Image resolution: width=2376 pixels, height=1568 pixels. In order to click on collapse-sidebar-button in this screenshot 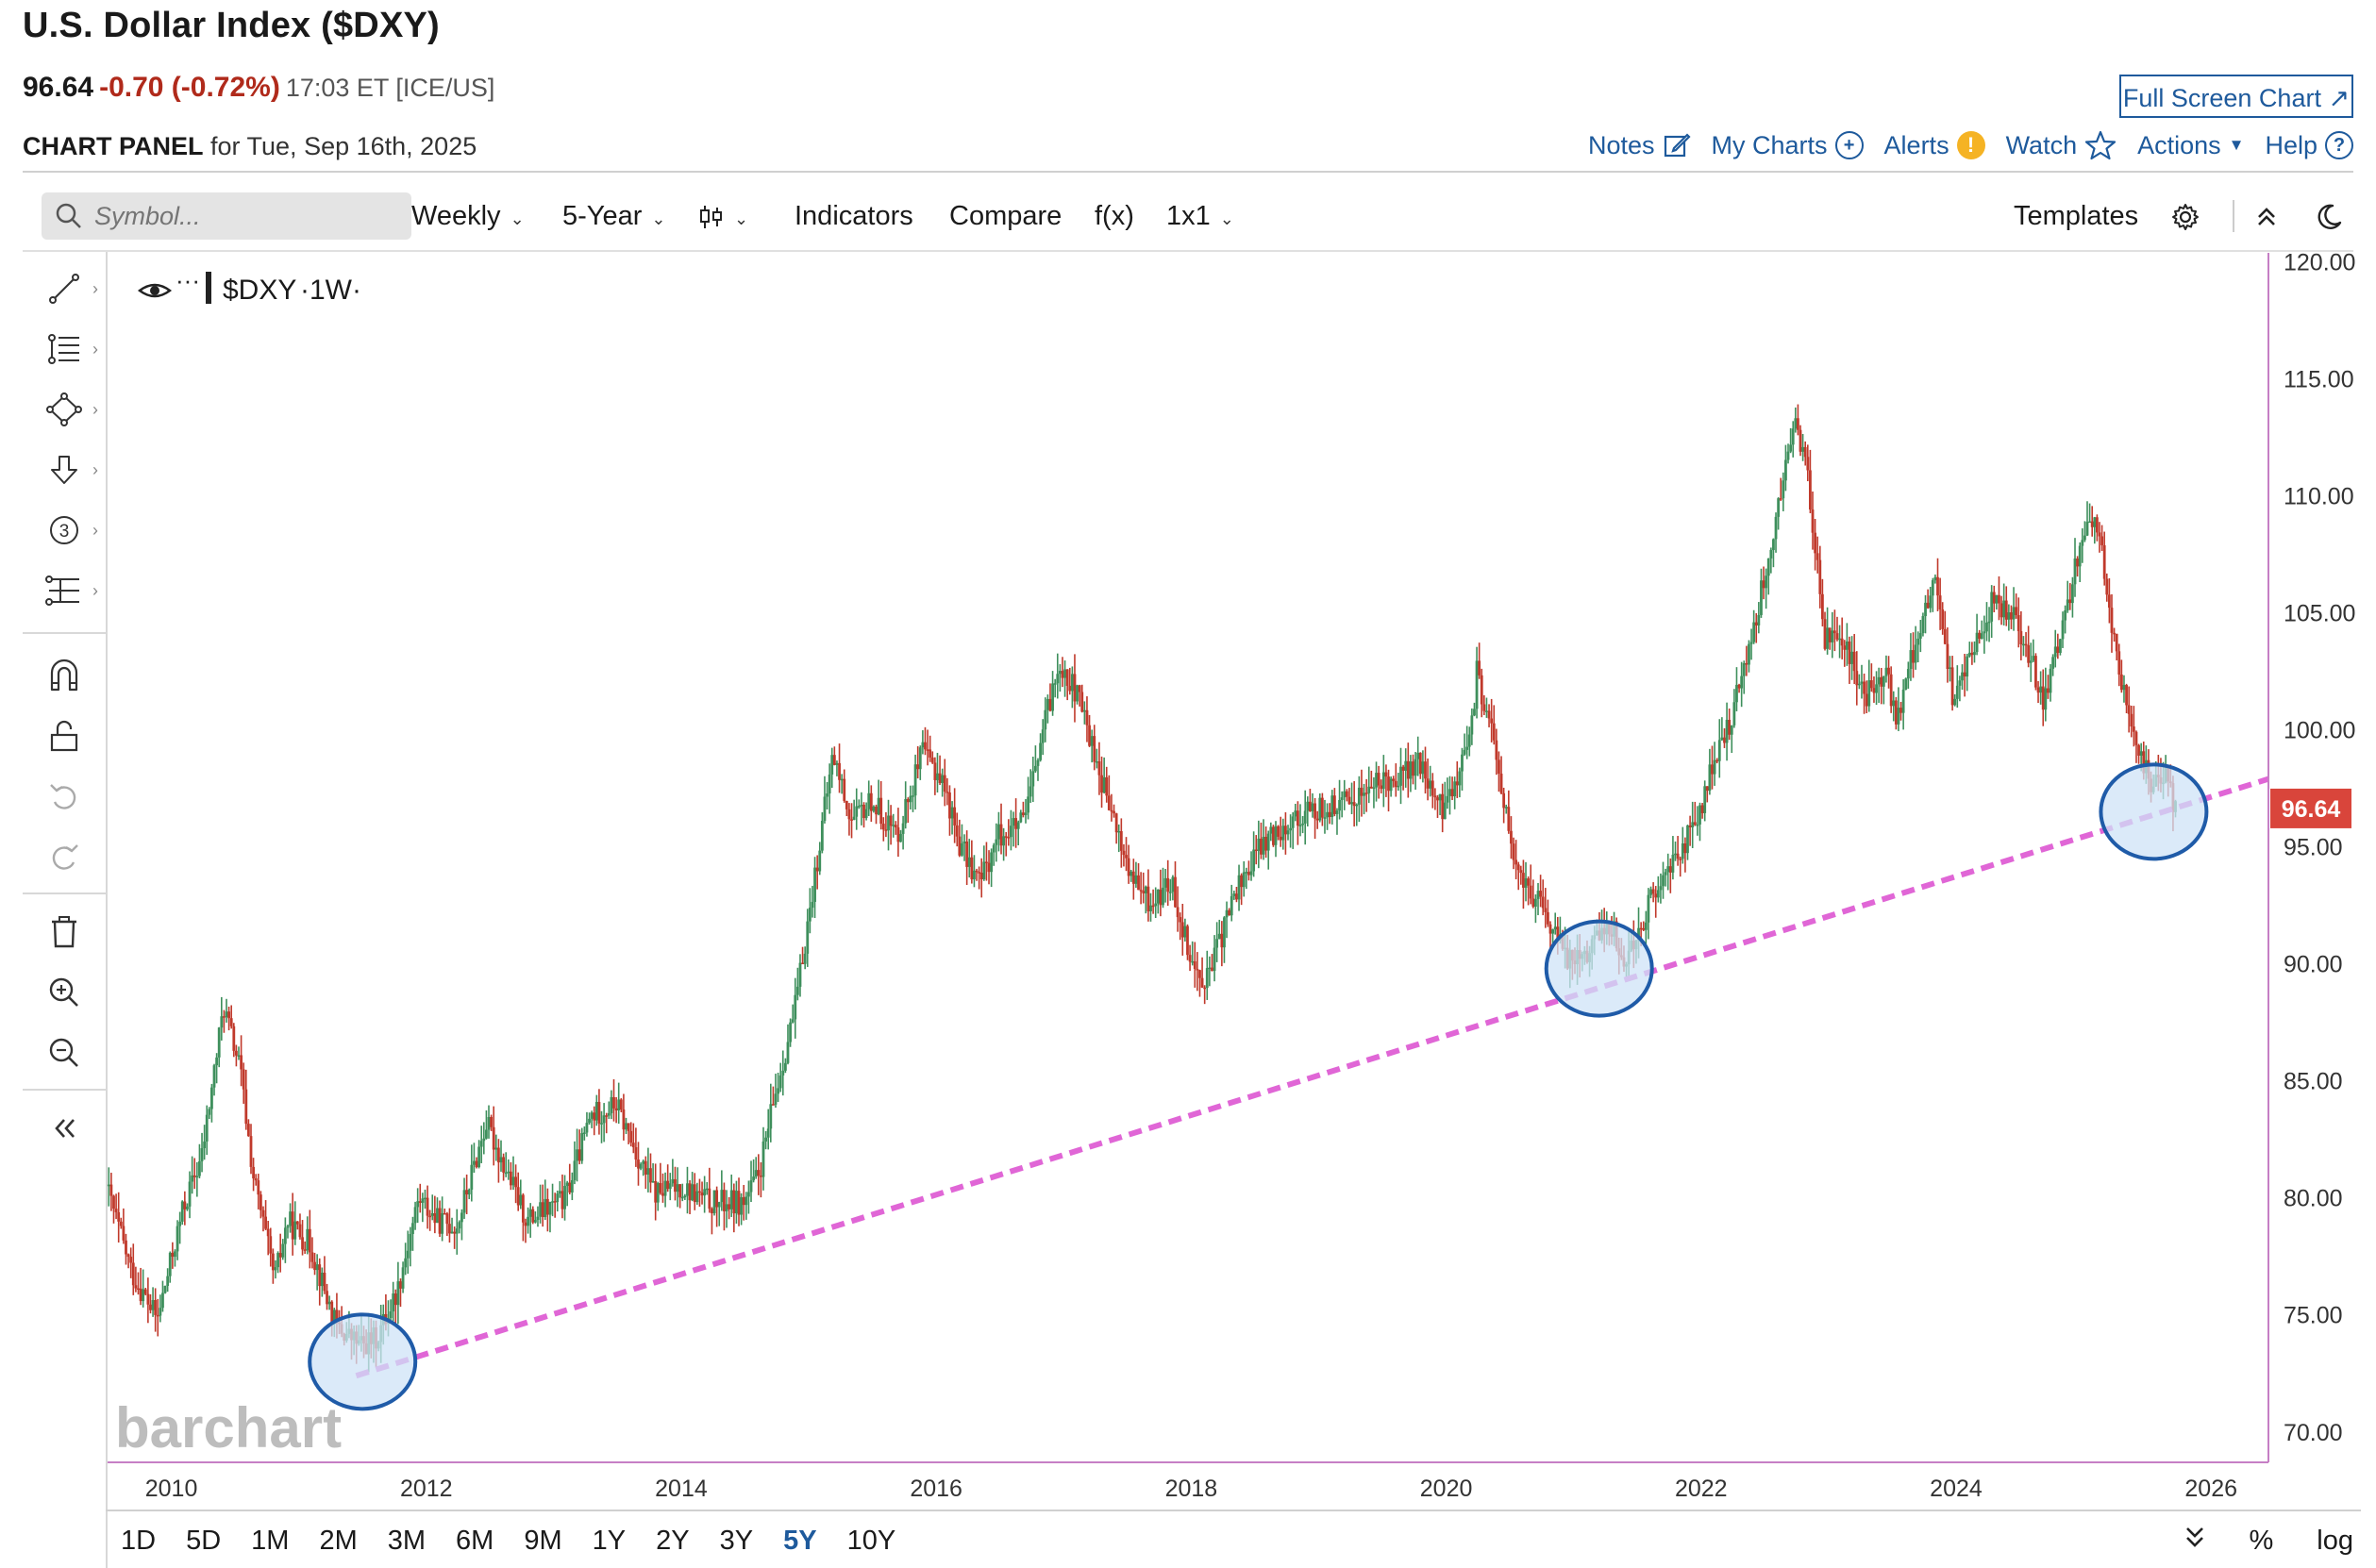, I will do `click(64, 1128)`.